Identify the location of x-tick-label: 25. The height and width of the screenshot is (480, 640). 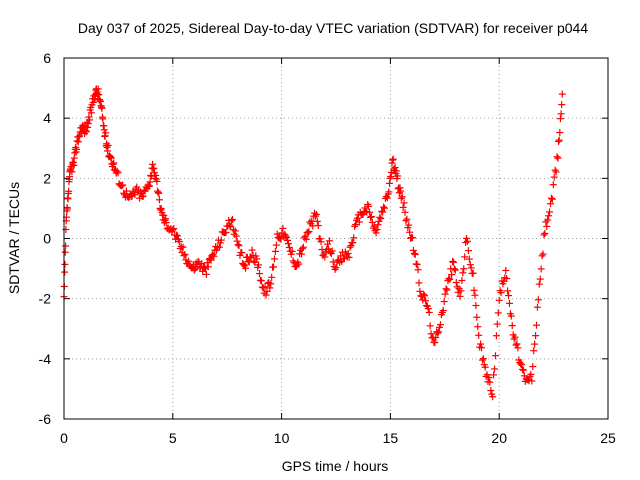
(608, 438).